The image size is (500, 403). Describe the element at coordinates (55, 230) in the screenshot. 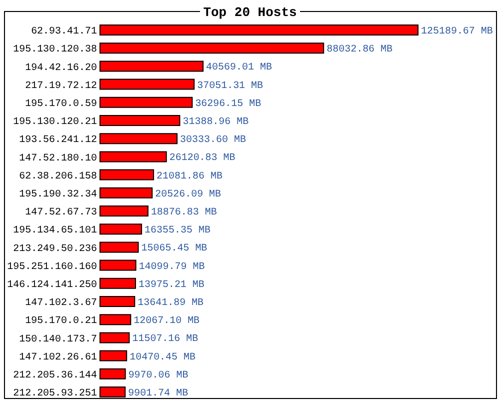

I see `y-tick-label: 195.134.65.101` at that location.